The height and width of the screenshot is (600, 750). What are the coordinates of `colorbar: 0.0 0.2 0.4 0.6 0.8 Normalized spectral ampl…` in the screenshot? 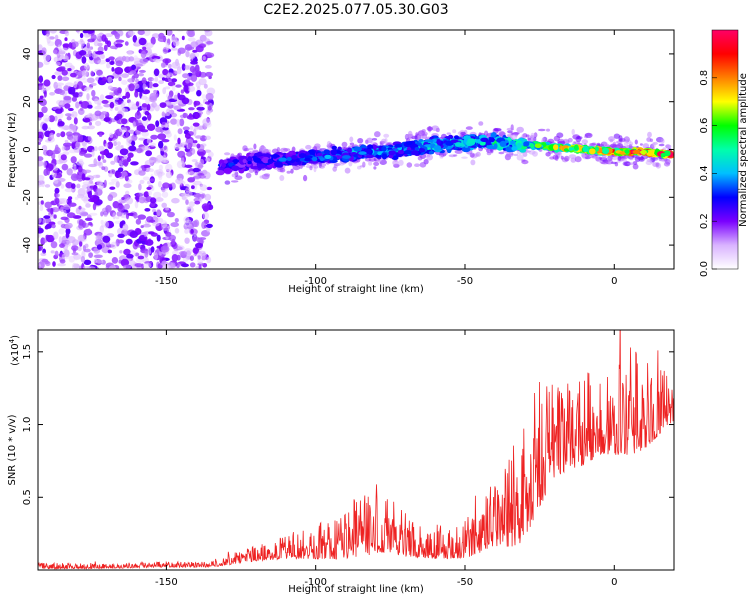 It's located at (724, 153).